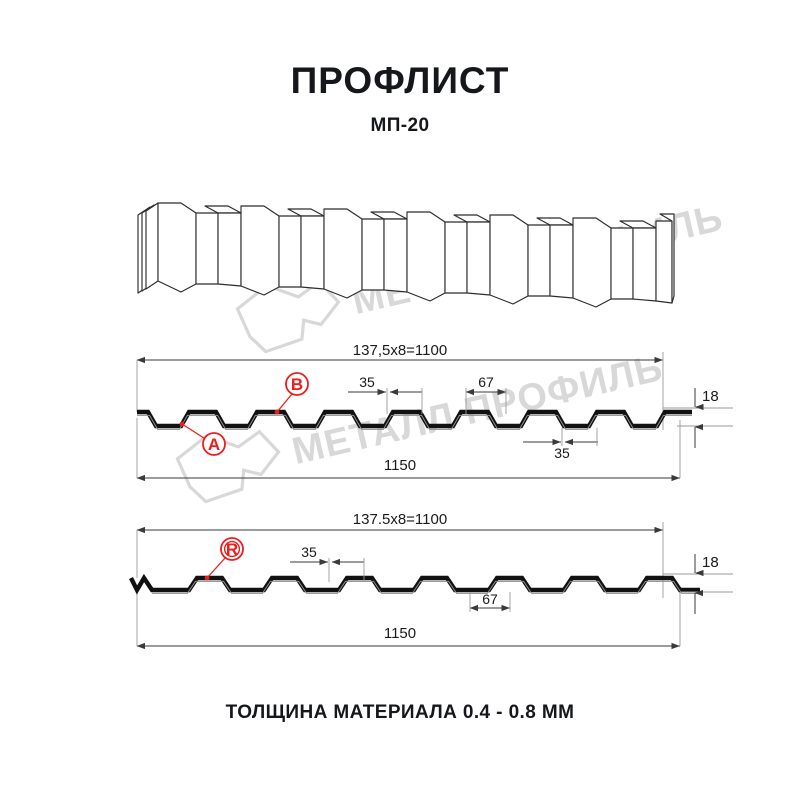 The height and width of the screenshot is (800, 800). What do you see at coordinates (562, 453) in the screenshot?
I see `dim-label-rib-bottom-35: 35` at bounding box center [562, 453].